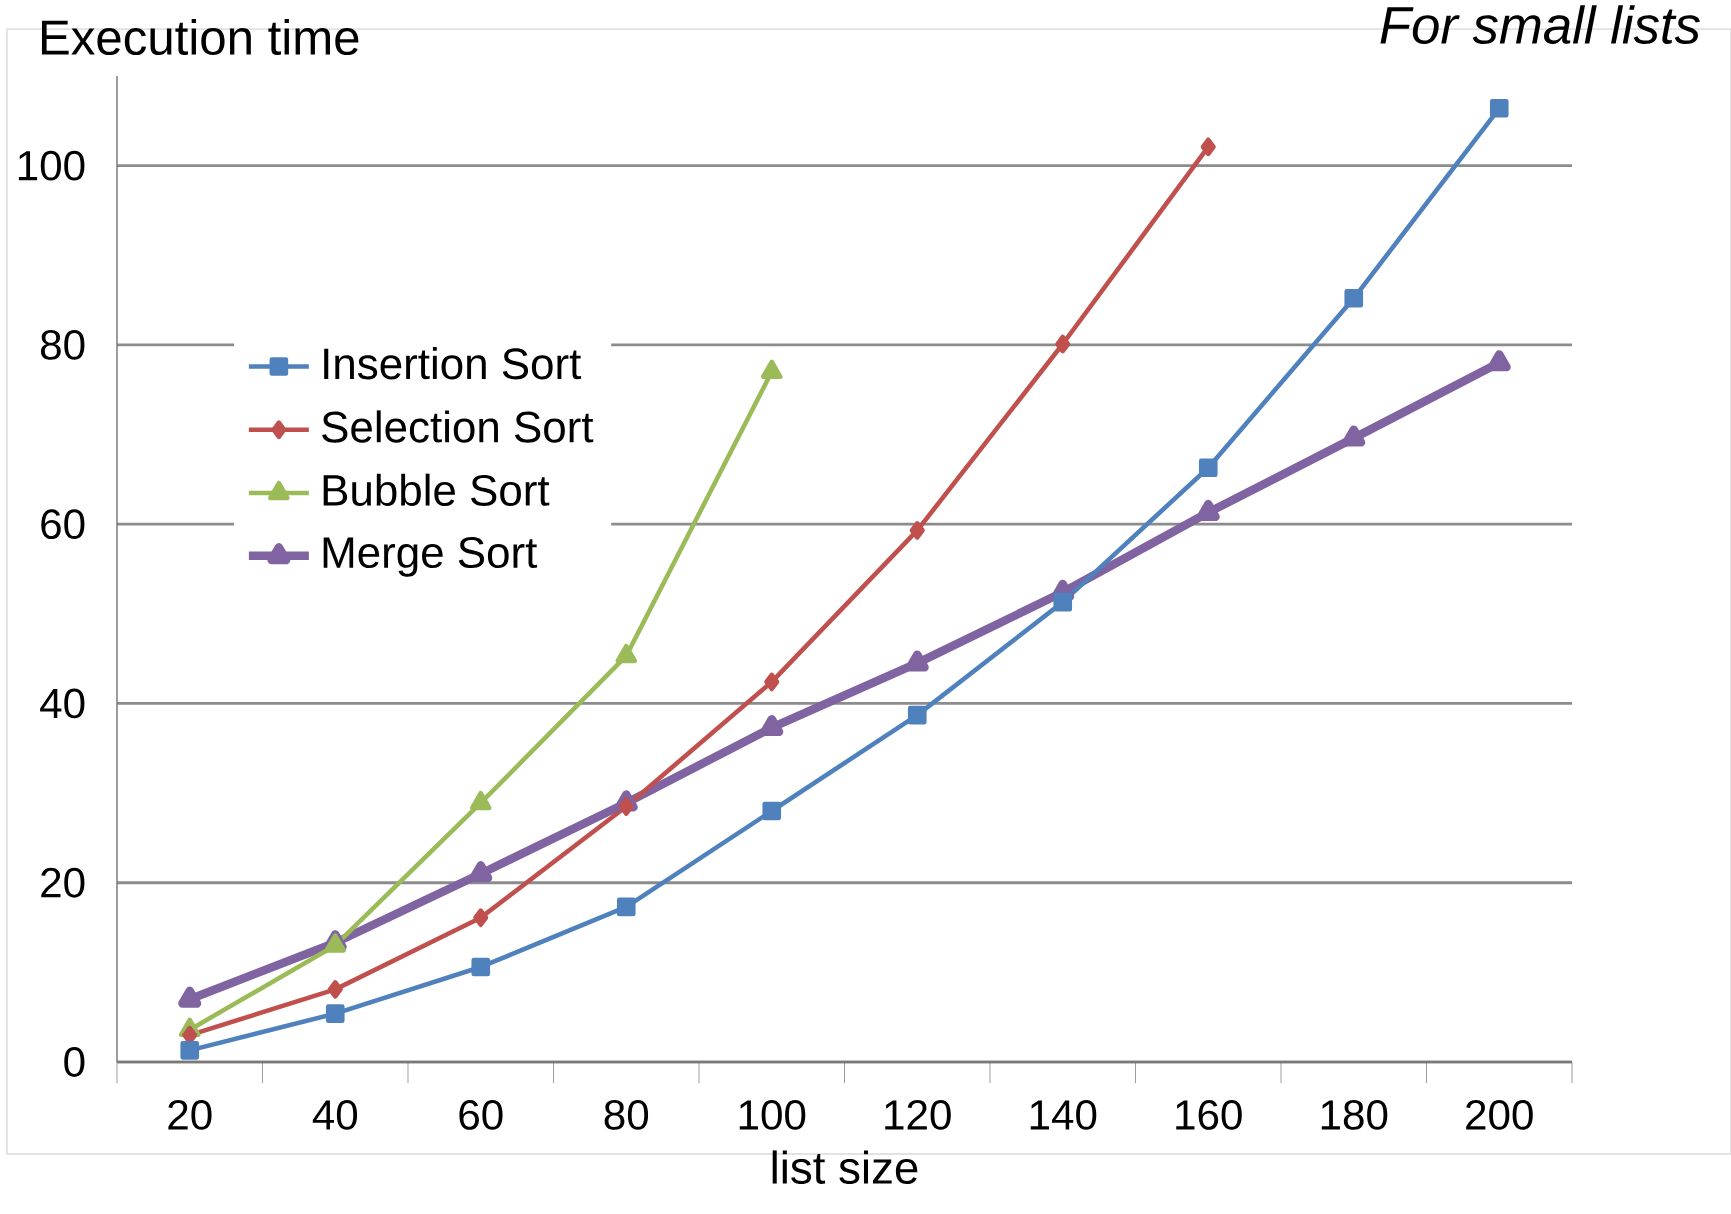  I want to click on x-tick-label: 60, so click(481, 1114).